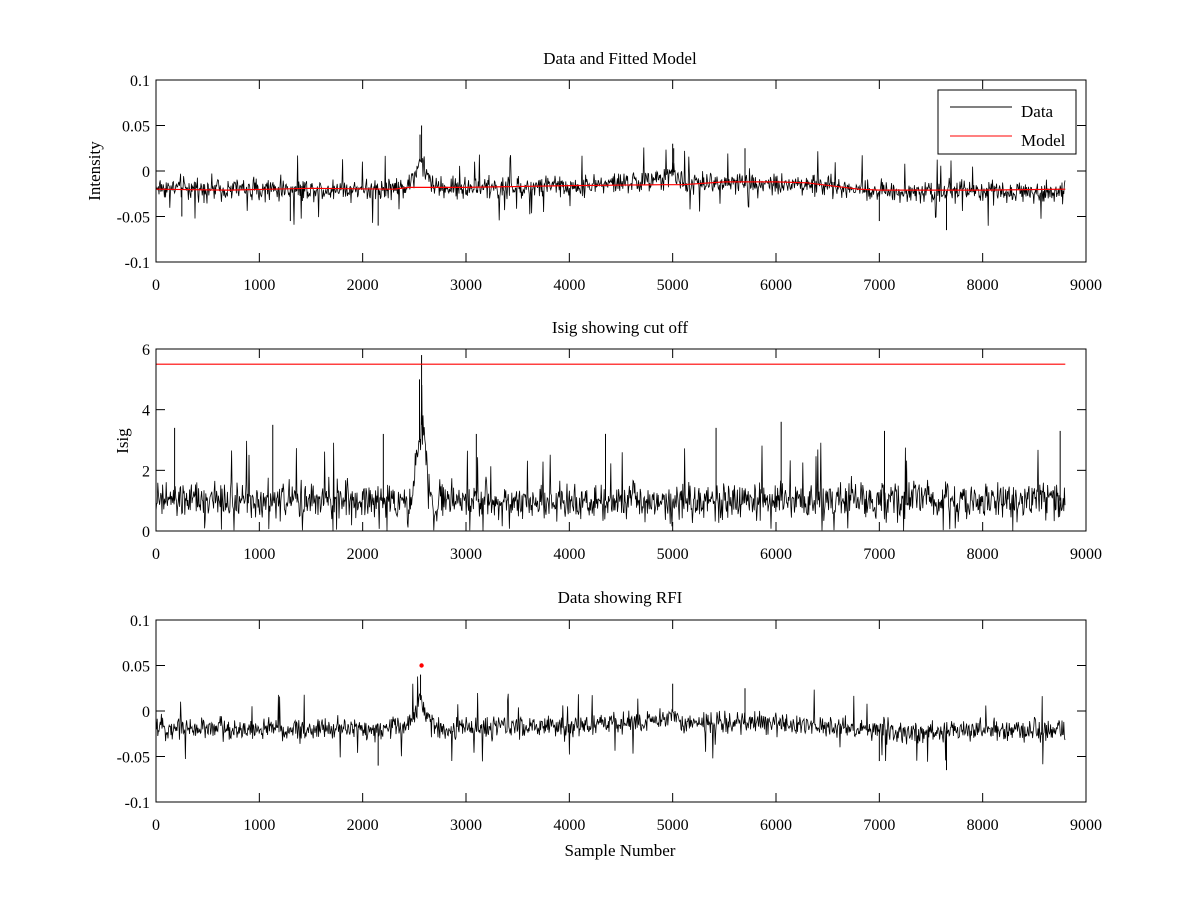 The height and width of the screenshot is (900, 1200). Describe the element at coordinates (146, 411) in the screenshot. I see `y-tick-label: 4` at that location.